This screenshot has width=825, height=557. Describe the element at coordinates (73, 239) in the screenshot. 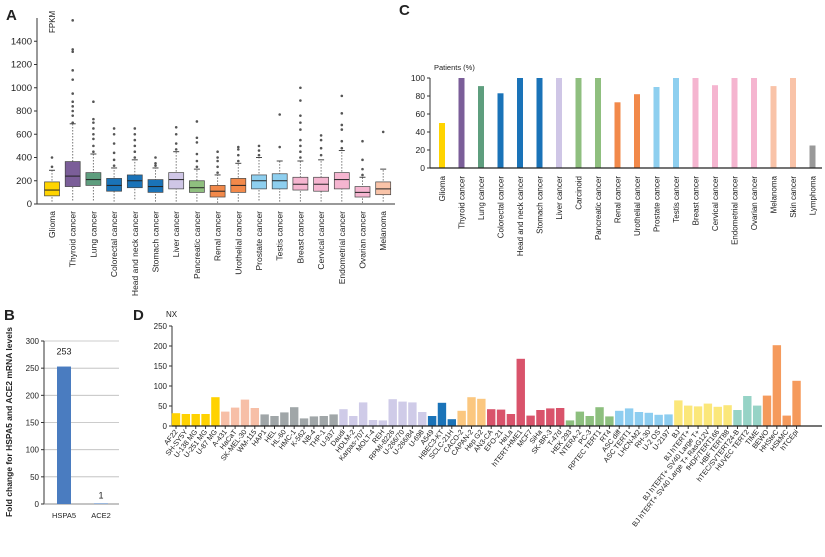

I see `panel-a-x-label: Thyroid cancer` at that location.